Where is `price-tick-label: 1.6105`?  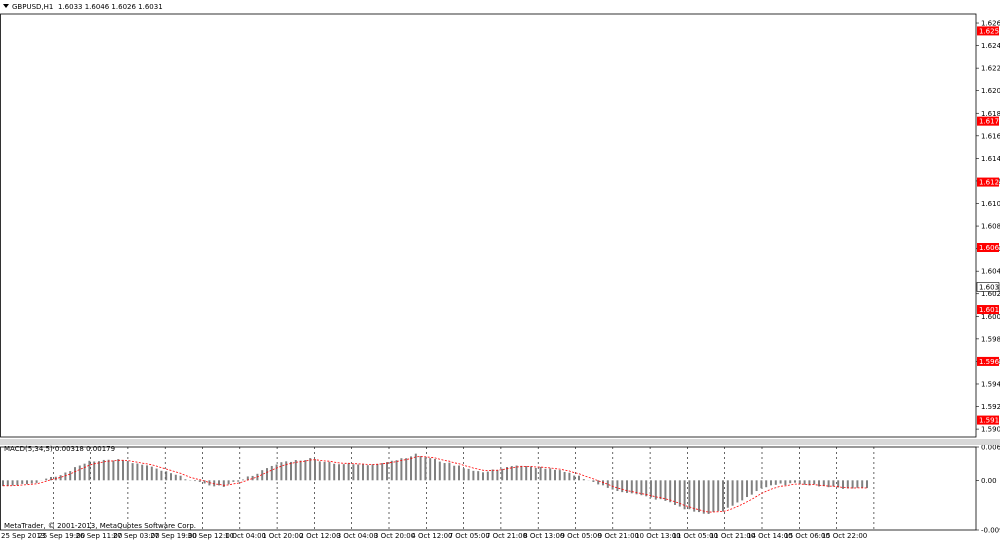 price-tick-label: 1.6105 is located at coordinates (990, 204).